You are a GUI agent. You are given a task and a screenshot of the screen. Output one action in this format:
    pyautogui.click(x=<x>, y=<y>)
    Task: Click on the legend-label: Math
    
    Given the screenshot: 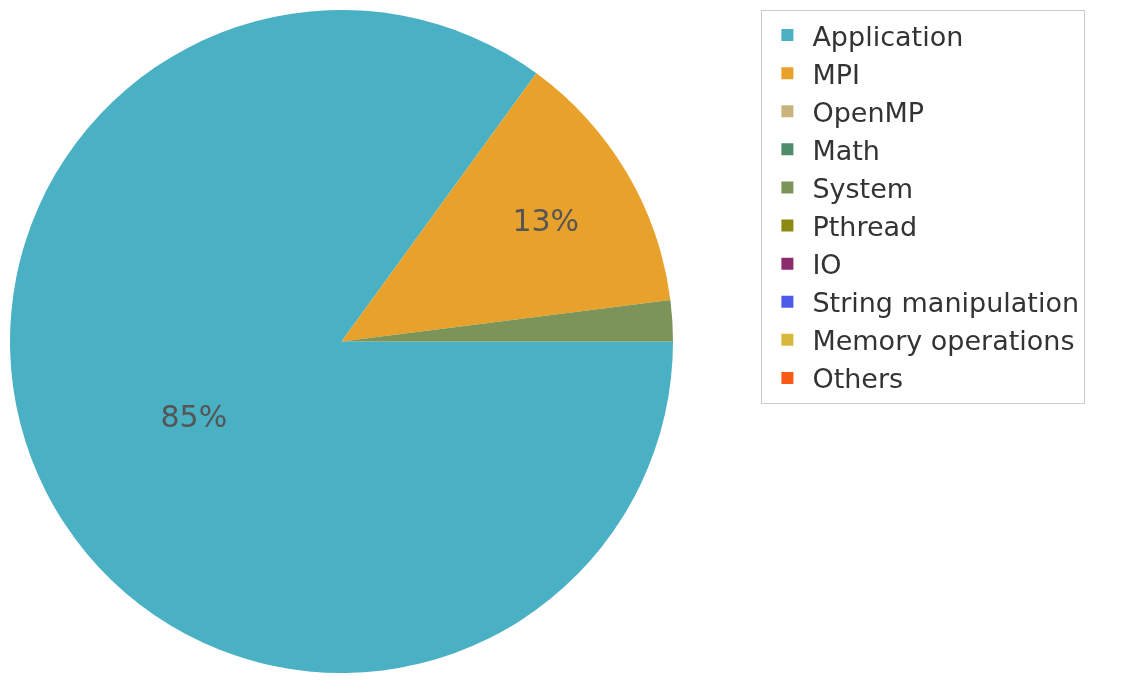 What is the action you would take?
    pyautogui.click(x=846, y=150)
    